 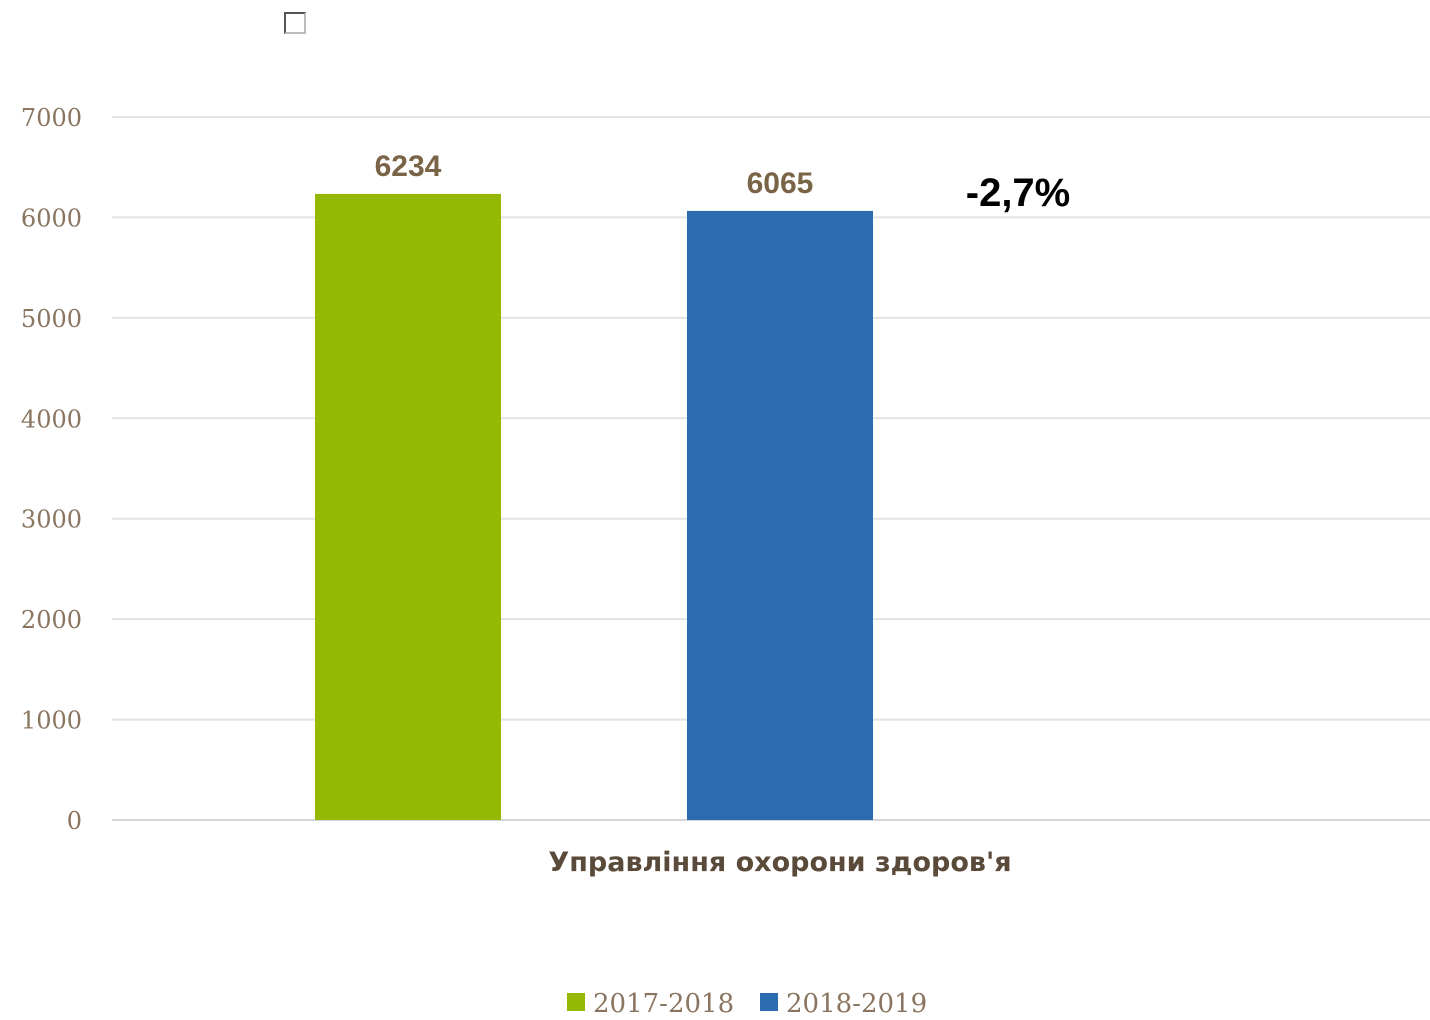 I want to click on y-tick-label: 6000, so click(x=51, y=218).